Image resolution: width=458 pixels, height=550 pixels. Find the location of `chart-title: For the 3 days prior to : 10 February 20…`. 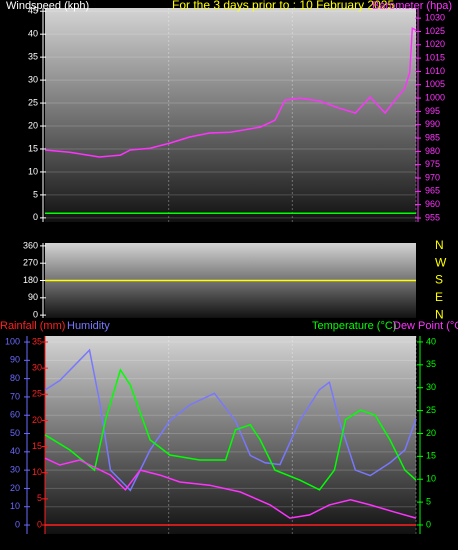

chart-title: For the 3 days prior to : 10 February 20… is located at coordinates (283, 6).